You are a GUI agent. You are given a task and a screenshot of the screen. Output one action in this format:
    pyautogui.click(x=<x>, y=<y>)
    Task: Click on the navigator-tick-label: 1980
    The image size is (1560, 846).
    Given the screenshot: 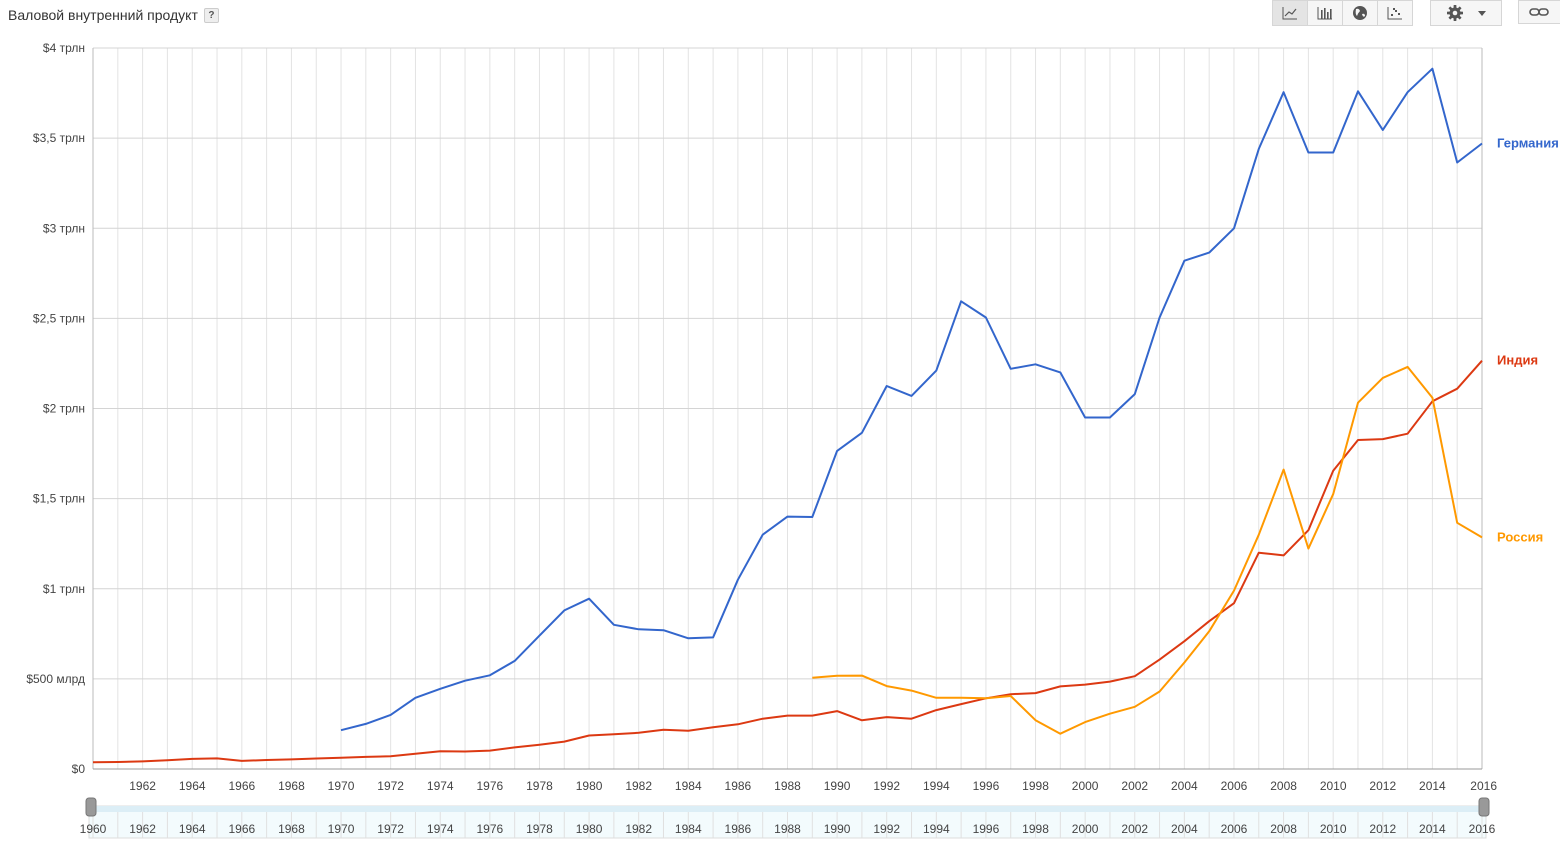 What is the action you would take?
    pyautogui.click(x=589, y=829)
    